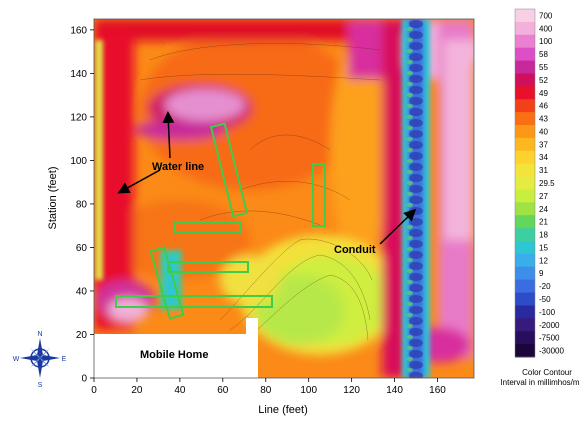 The width and height of the screenshot is (584, 426). I want to click on compass-south: S, so click(40, 385).